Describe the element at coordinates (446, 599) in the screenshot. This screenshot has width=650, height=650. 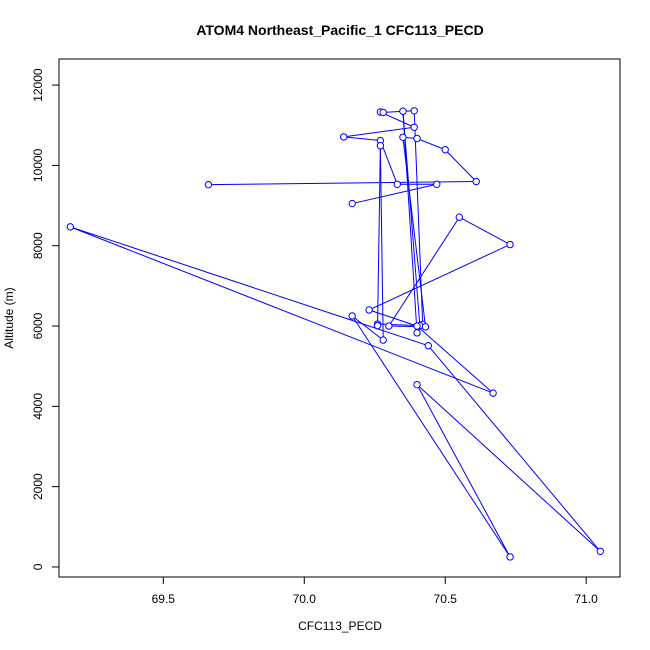
I see `x-tick-label: 70.5` at that location.